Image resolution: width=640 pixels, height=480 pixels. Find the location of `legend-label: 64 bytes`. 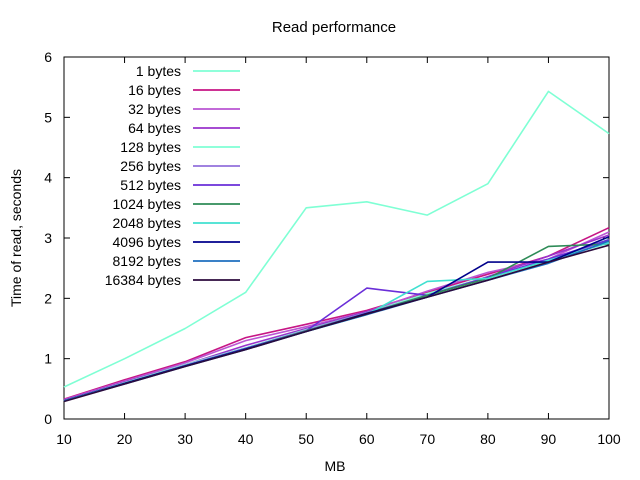

legend-label: 64 bytes is located at coordinates (154, 128).